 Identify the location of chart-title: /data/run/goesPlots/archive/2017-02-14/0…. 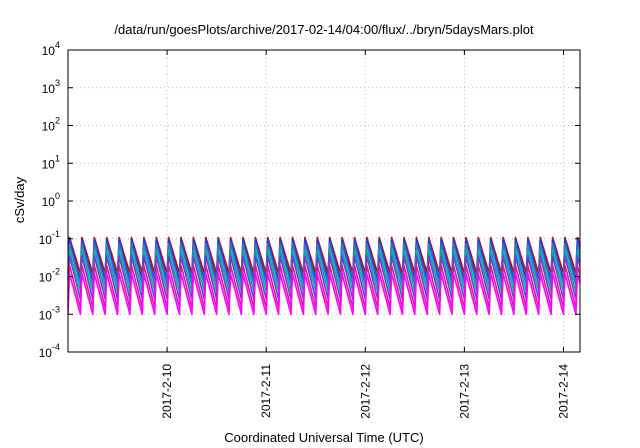
(324, 29).